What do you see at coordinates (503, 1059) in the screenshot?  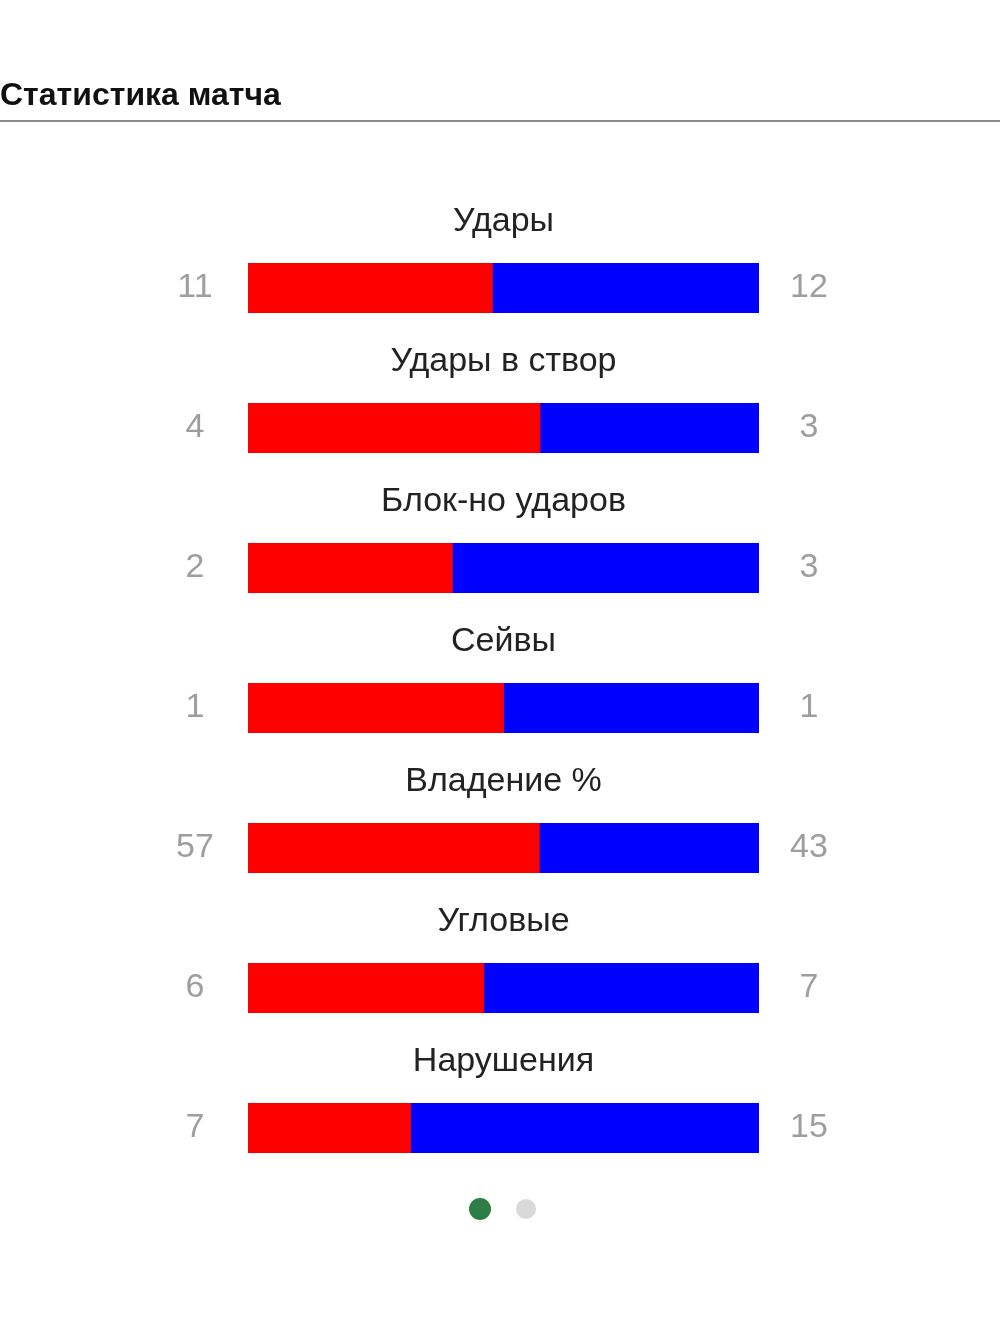 I see `y-tick-label: Нарушения` at bounding box center [503, 1059].